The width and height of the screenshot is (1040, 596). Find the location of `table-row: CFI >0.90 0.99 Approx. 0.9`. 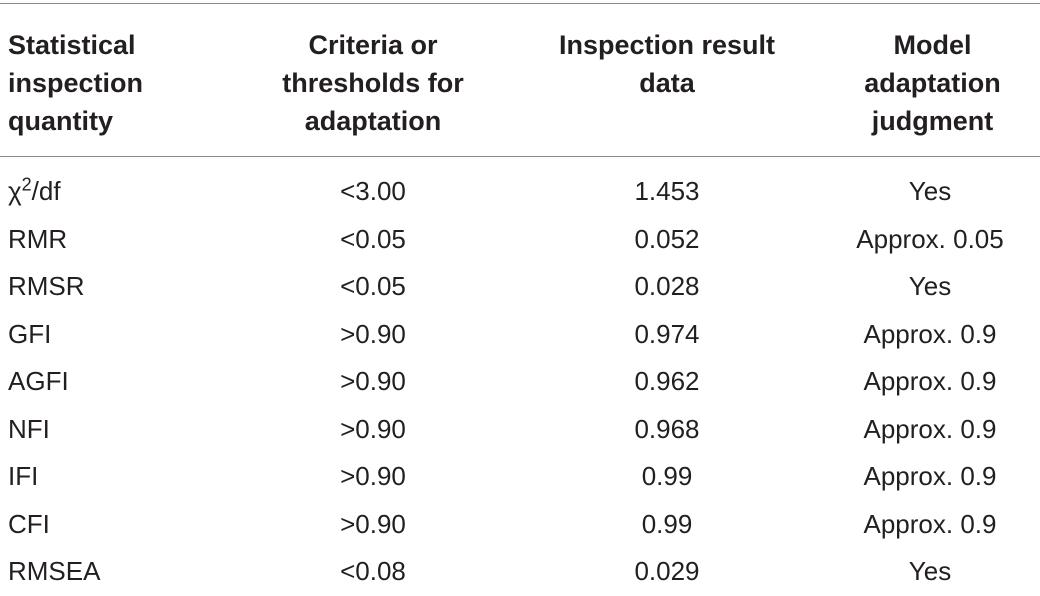

table-row: CFI >0.90 0.99 Approx. 0.9 is located at coordinates (520, 525).